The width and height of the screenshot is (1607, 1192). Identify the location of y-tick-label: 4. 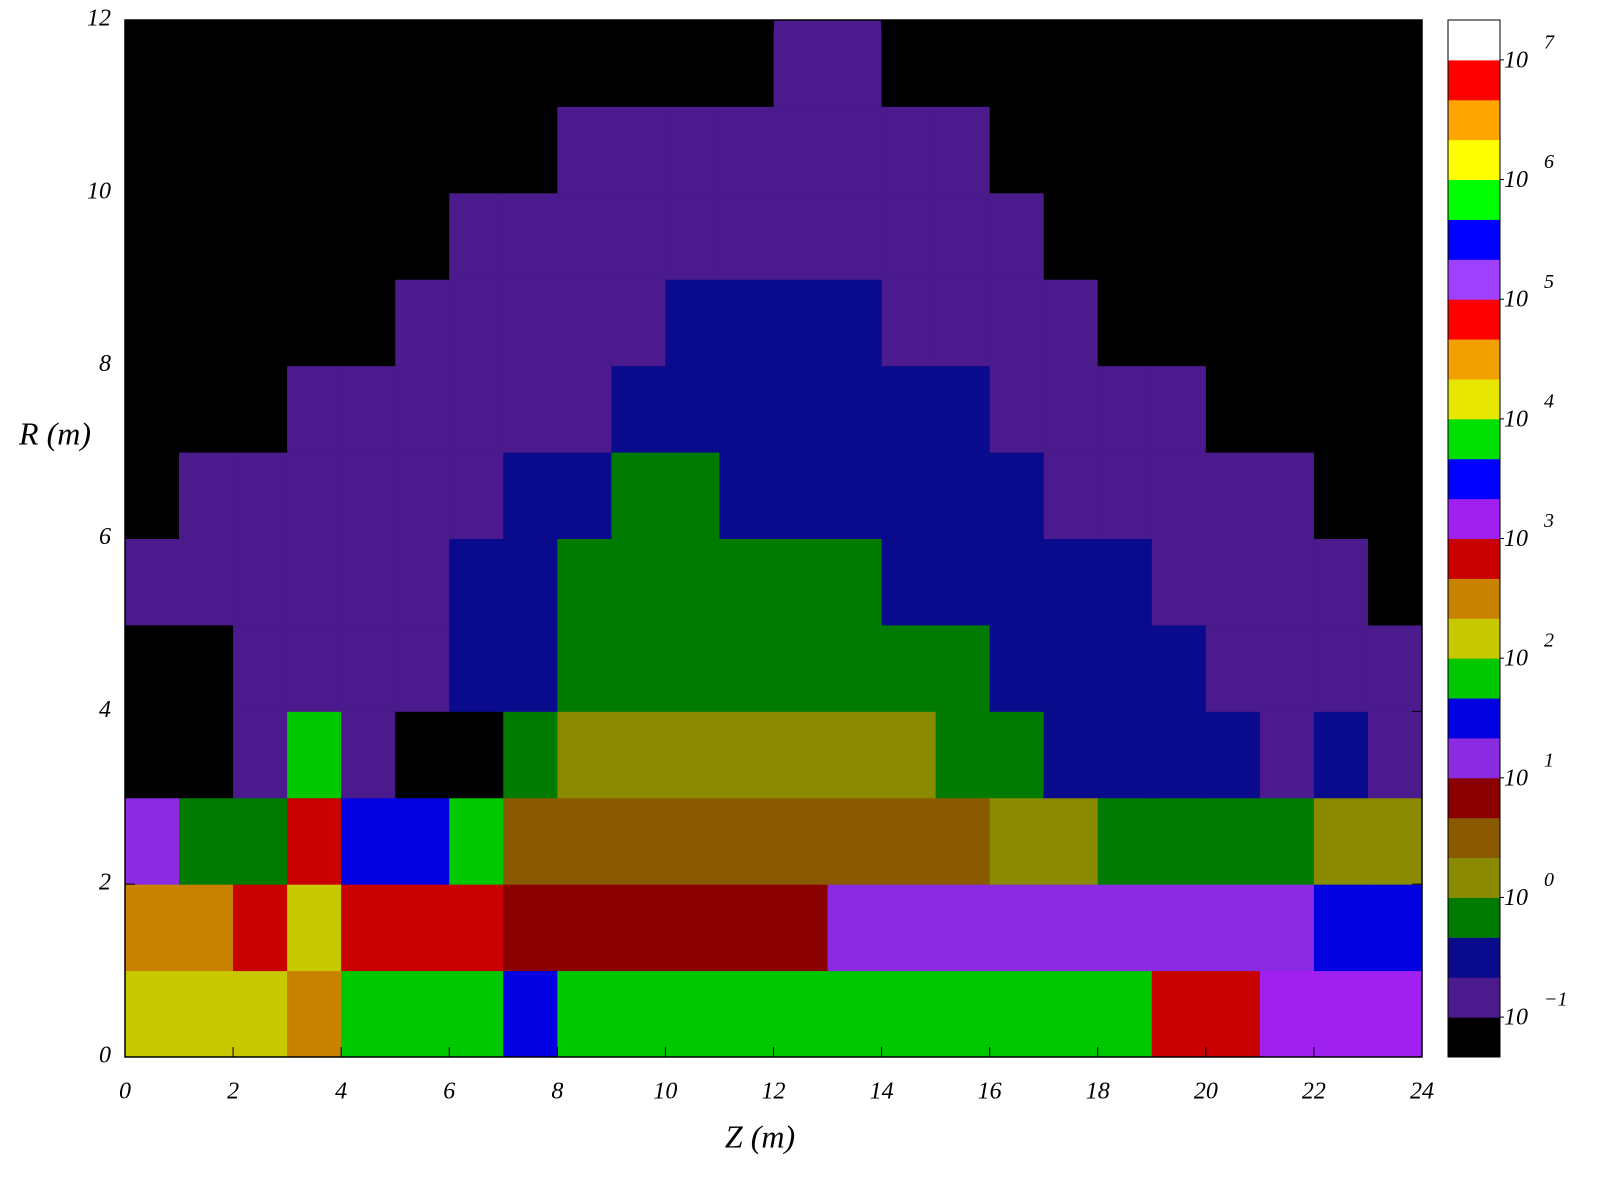
(105, 710).